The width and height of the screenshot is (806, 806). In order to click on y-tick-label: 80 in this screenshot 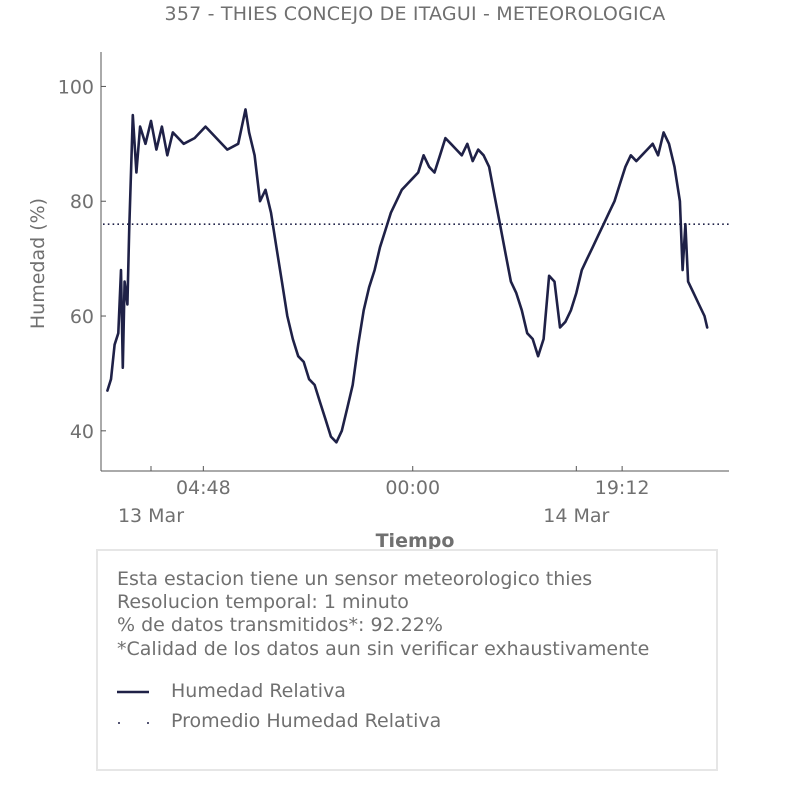, I will do `click(82, 202)`.